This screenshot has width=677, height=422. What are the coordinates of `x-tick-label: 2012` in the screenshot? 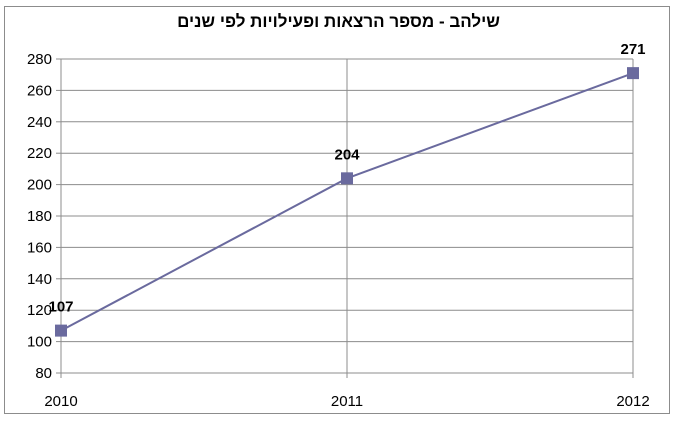 It's located at (632, 401).